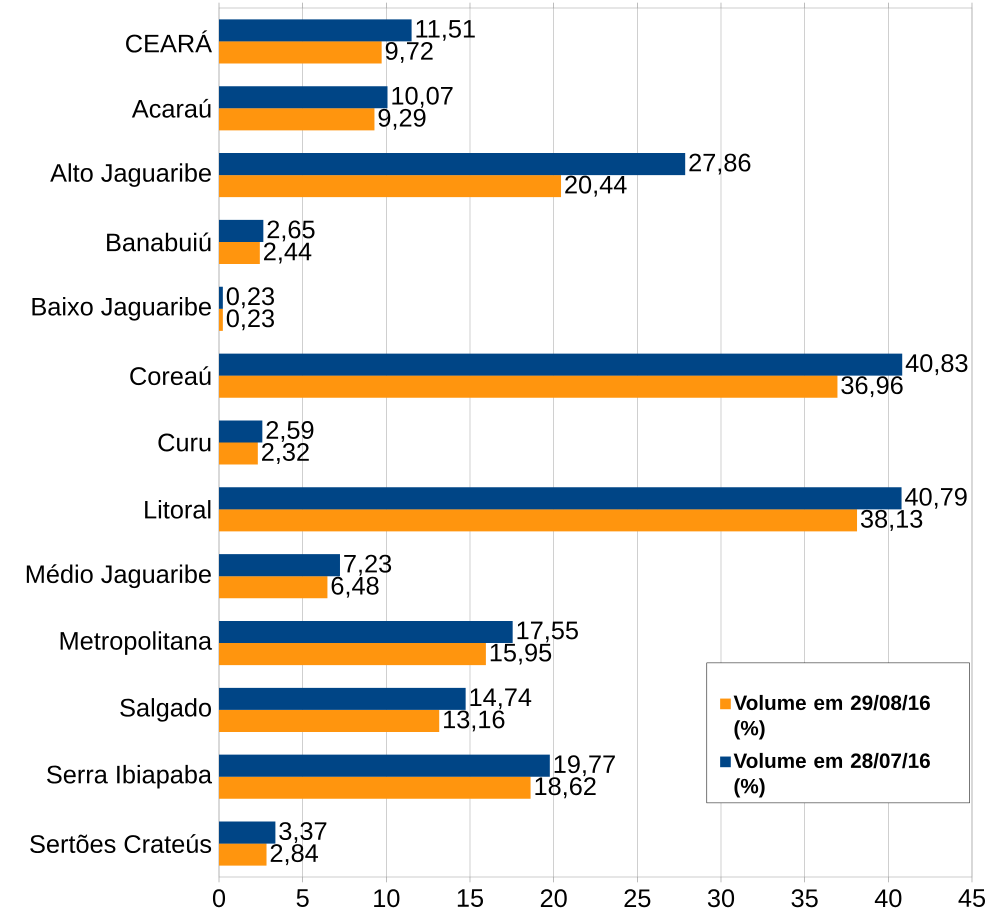  I want to click on y-tick-label: Serra Ibiapaba, so click(129, 776).